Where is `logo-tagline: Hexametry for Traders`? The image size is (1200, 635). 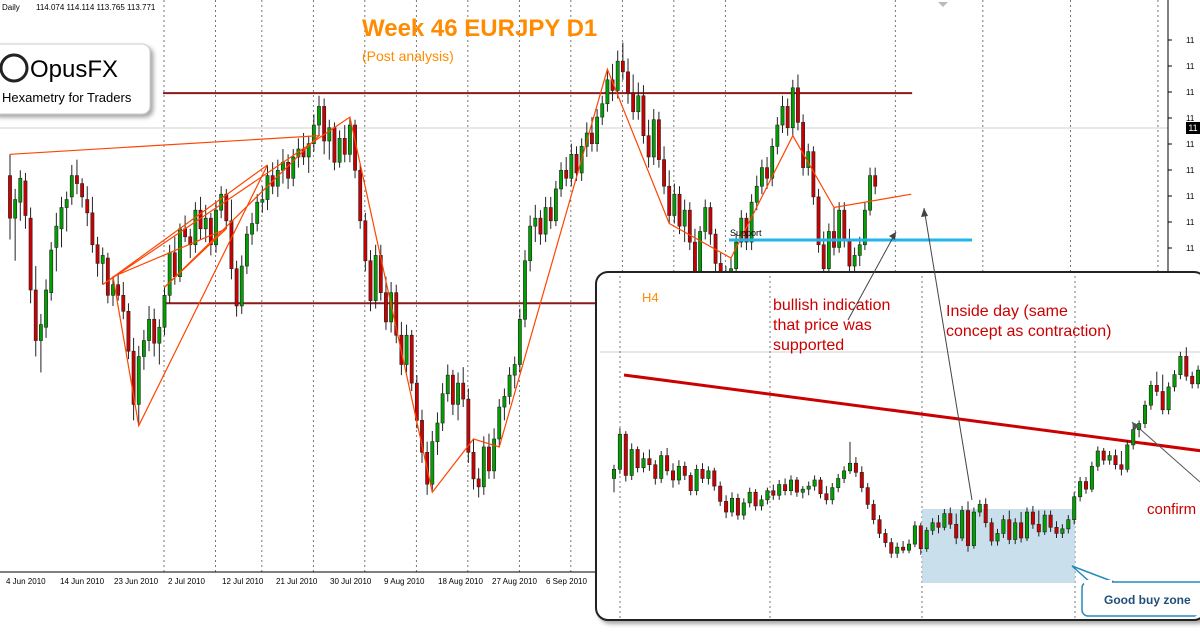
logo-tagline: Hexametry for Traders is located at coordinates (67, 97).